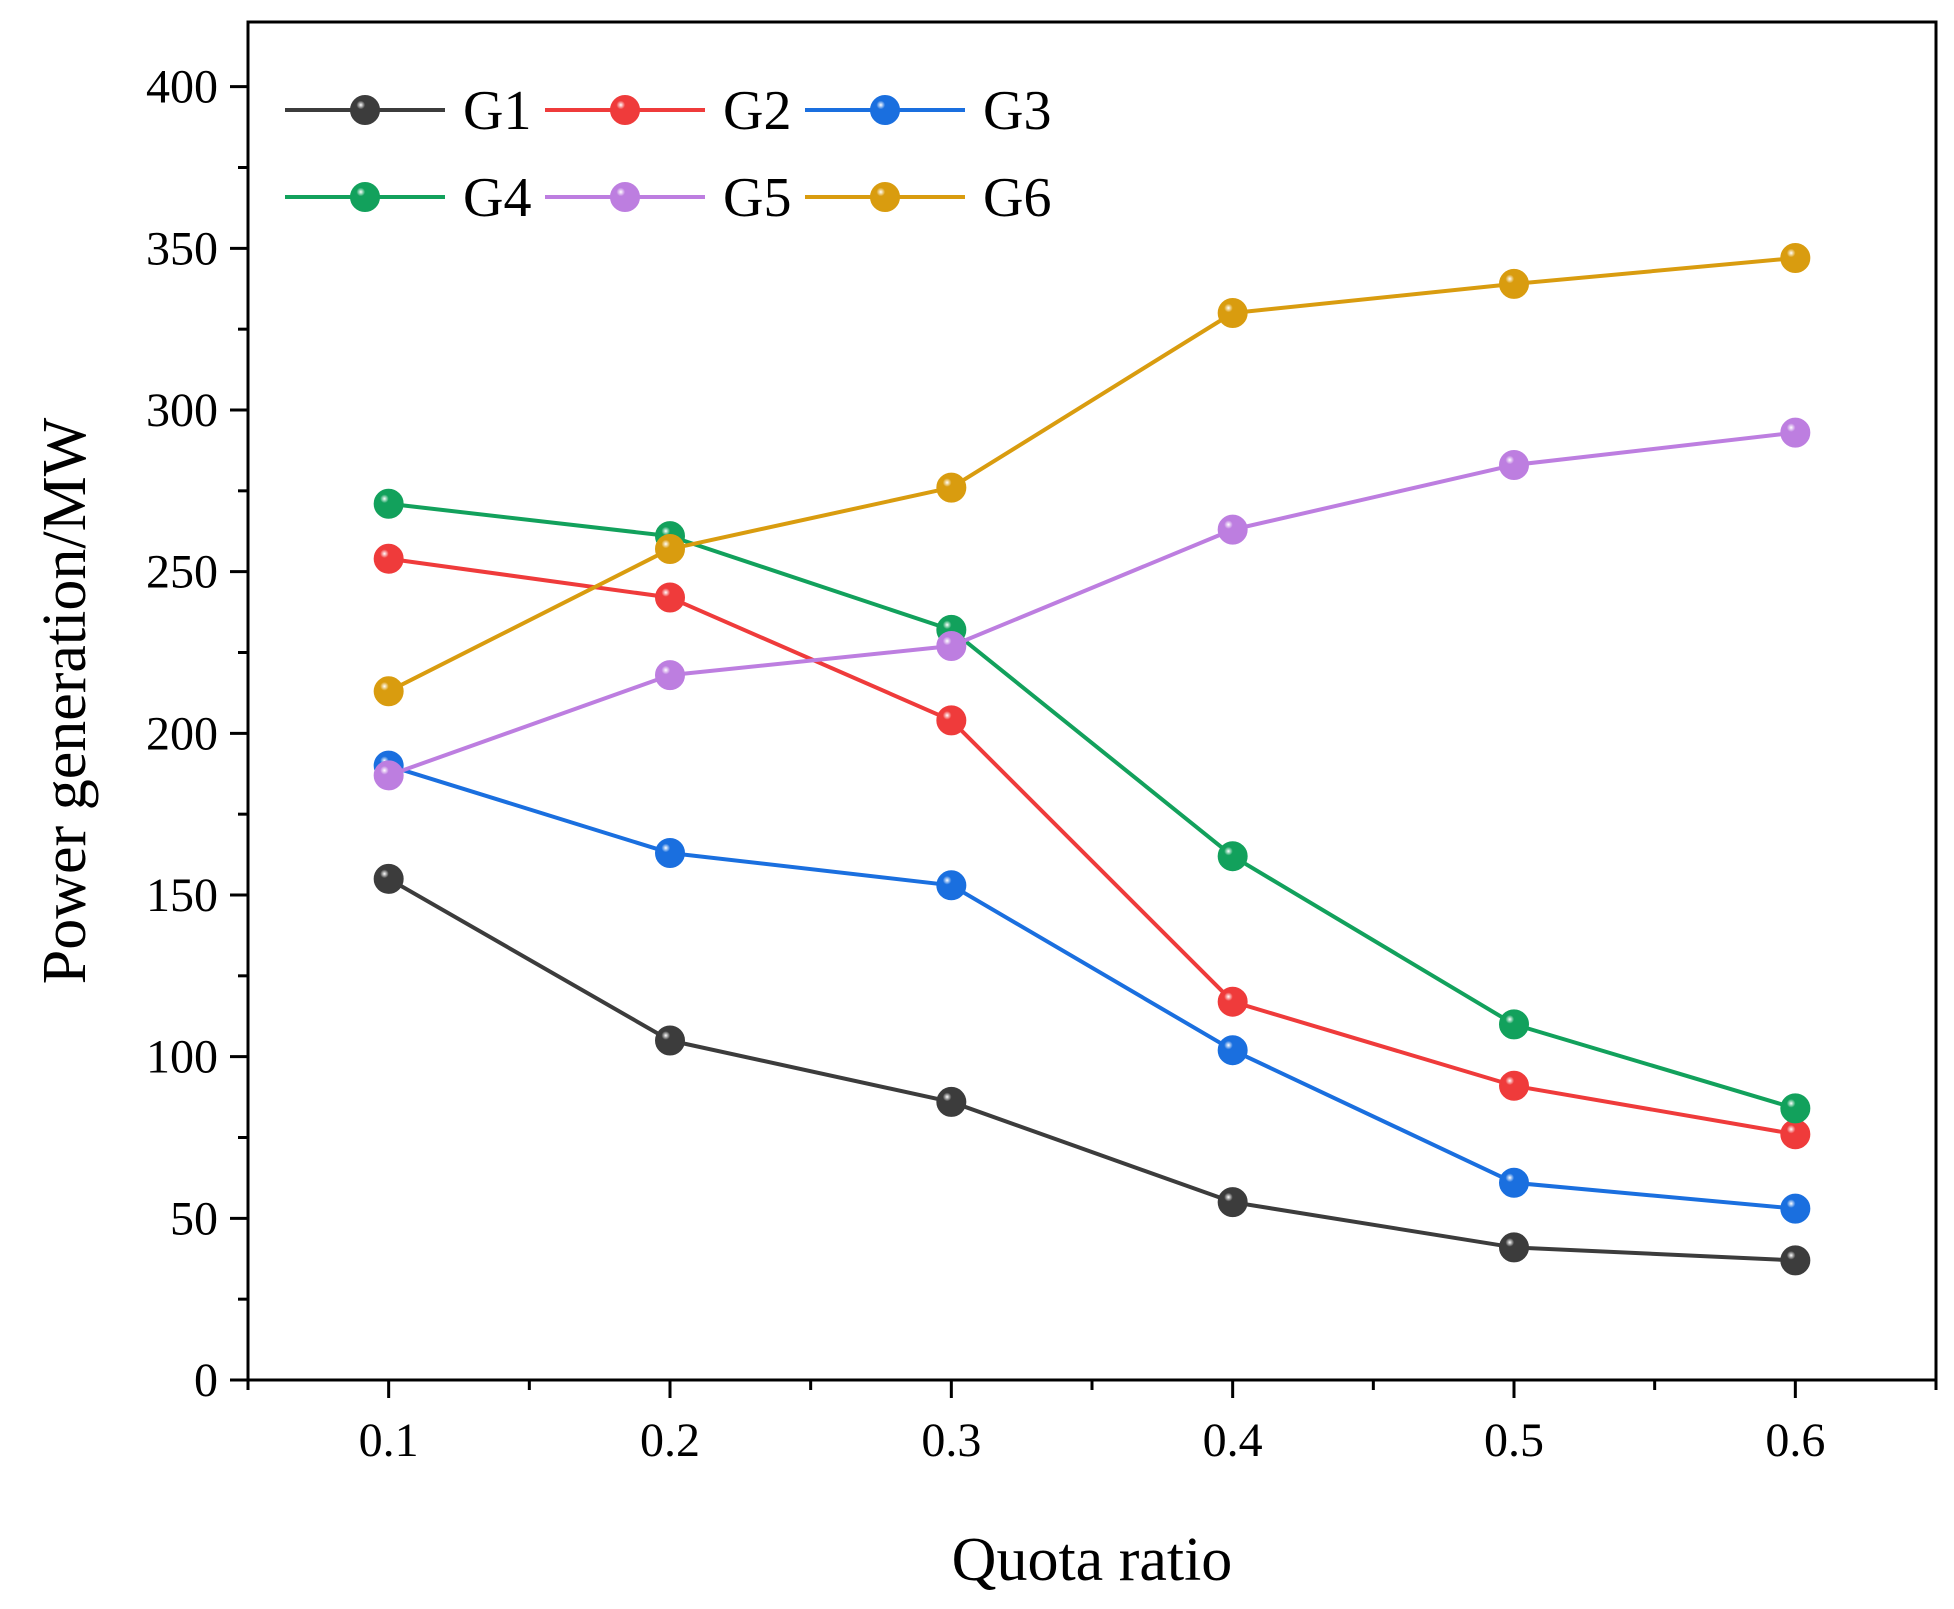 The image size is (1954, 1609). What do you see at coordinates (1514, 1440) in the screenshot?
I see `x-tick-label: 0.5` at bounding box center [1514, 1440].